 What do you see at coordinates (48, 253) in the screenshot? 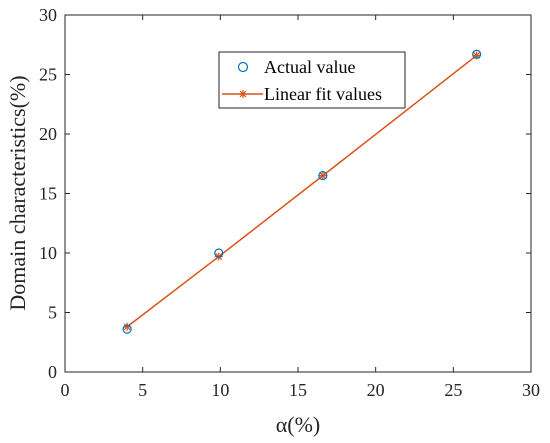
I see `y-tick-label: 10` at bounding box center [48, 253].